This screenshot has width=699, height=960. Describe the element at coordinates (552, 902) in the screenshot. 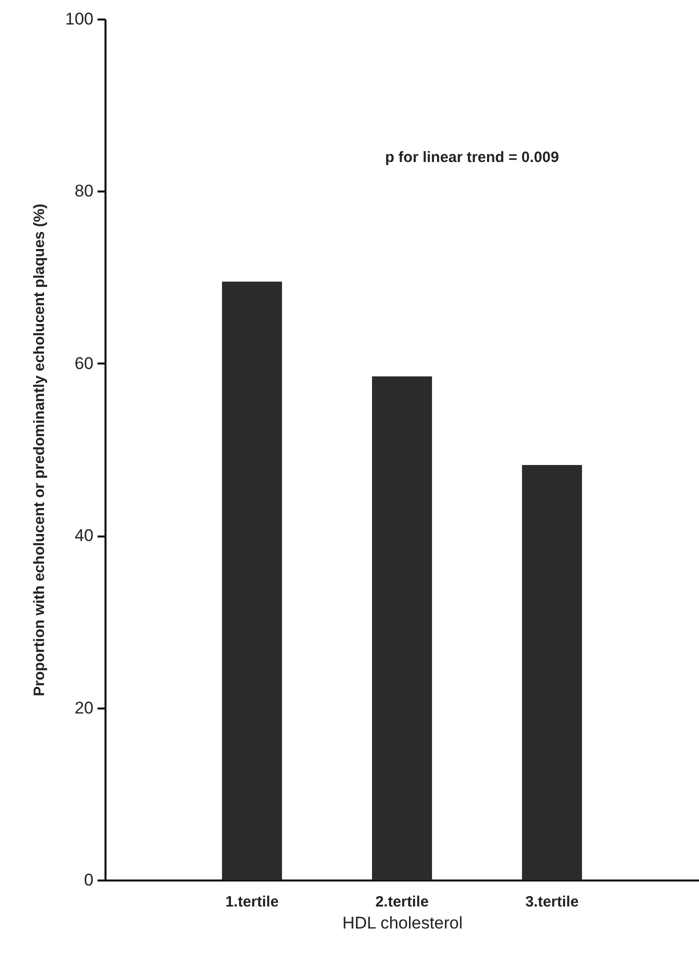

I see `x-tick-label: 3.tertile` at that location.